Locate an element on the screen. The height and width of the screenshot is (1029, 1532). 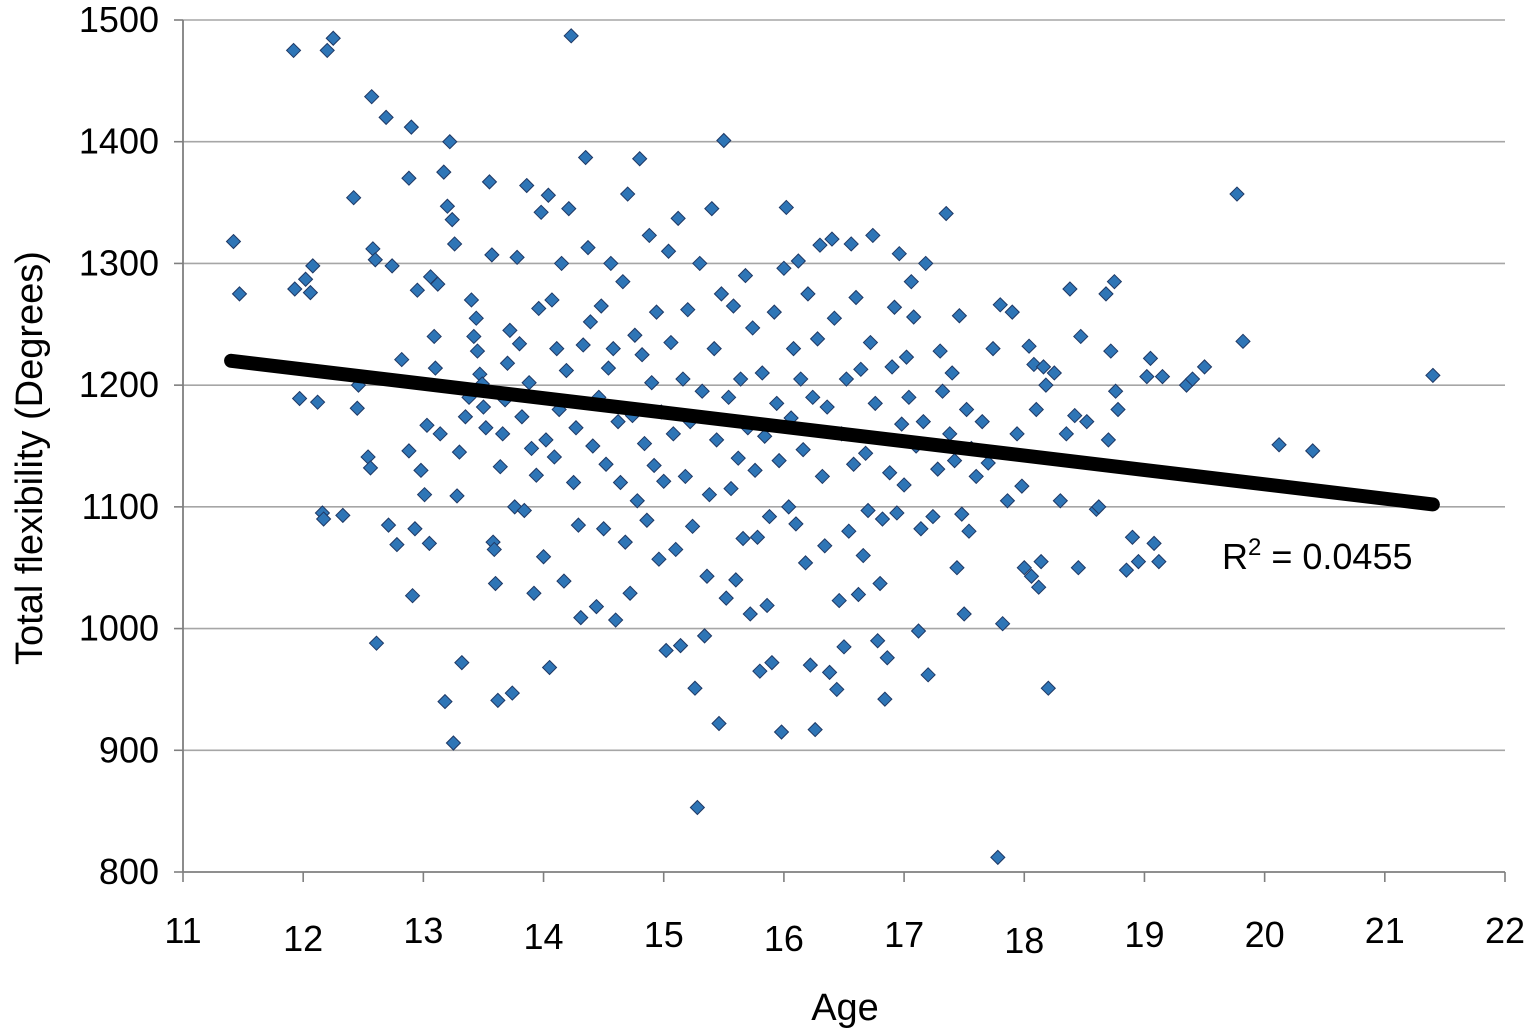
y-tick-label: 800 is located at coordinates (129, 871).